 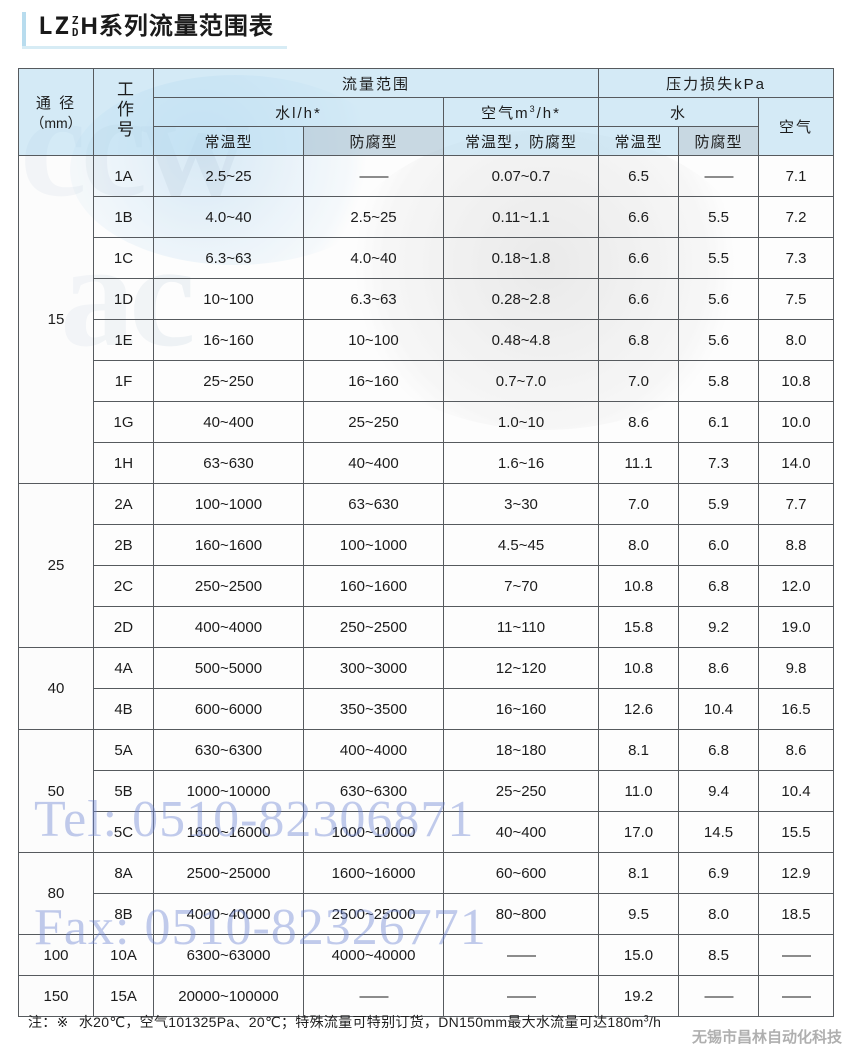 What do you see at coordinates (796, 422) in the screenshot?
I see `cell-pl-air: 10.0` at bounding box center [796, 422].